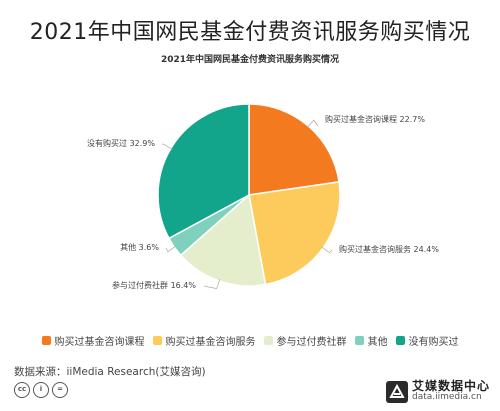 The width and height of the screenshot is (500, 411). Describe the element at coordinates (250, 59) in the screenshot. I see `chart-title: 2021年中国网民基金付费资讯服务购买情况` at that location.